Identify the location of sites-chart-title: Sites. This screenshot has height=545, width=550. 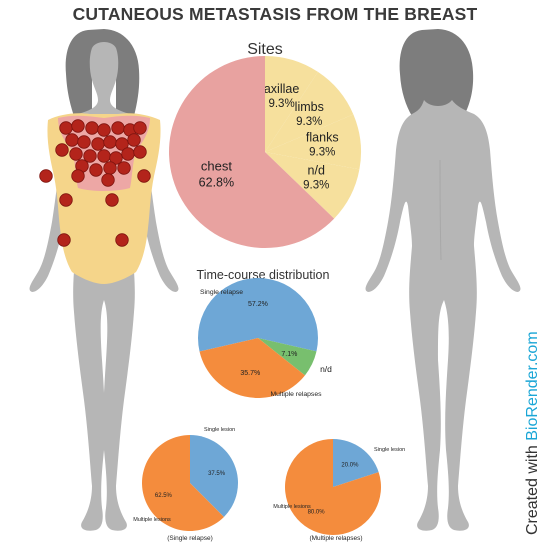
(265, 49).